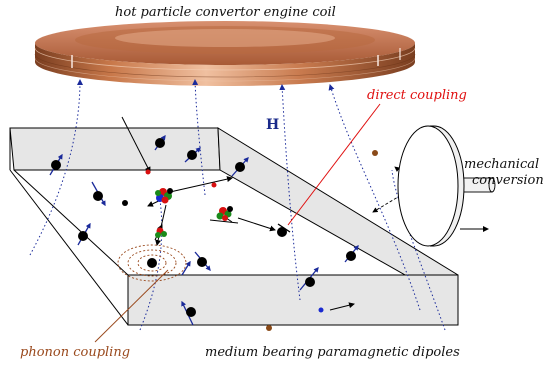 The image size is (551, 373). What do you see at coordinates (395, 189) in the screenshot?
I see `mechanical-arrows` at bounding box center [395, 189].